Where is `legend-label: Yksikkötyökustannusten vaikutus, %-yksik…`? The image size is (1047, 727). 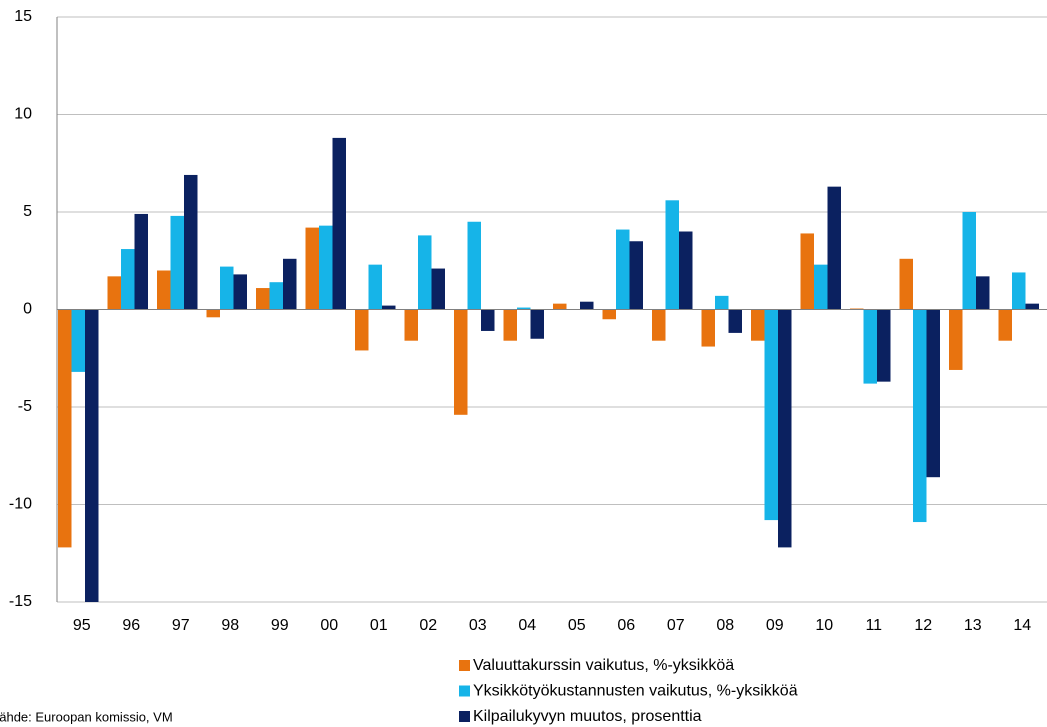
legend-label: Yksikkötyökustannusten vaikutus, %-yksik… is located at coordinates (635, 691).